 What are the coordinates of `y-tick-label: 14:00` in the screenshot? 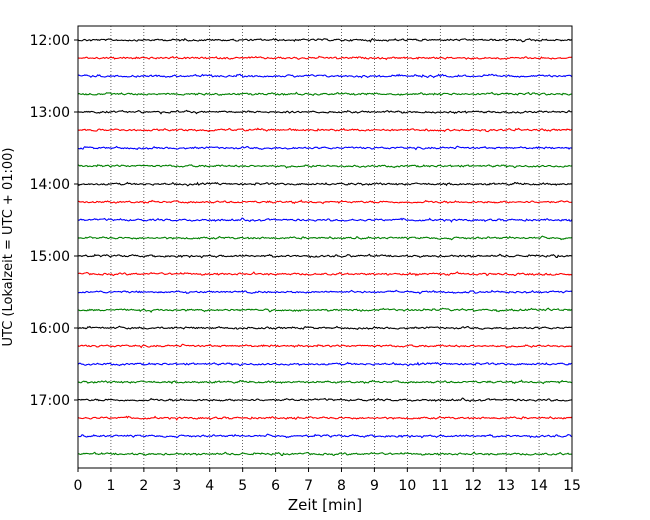 It's located at (50, 185).